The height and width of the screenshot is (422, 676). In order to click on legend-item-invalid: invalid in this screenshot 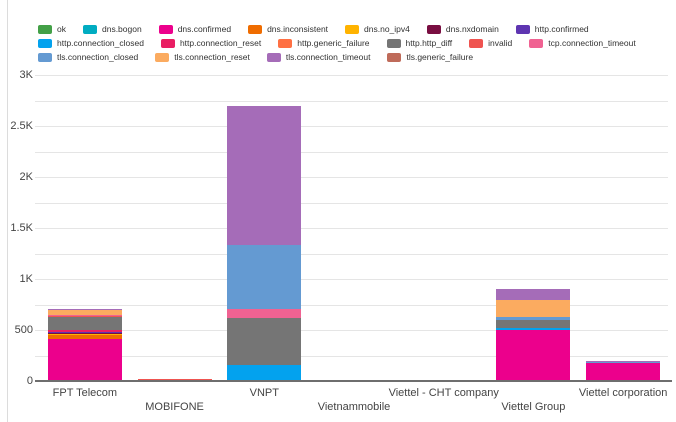, I will do `click(490, 43)`.